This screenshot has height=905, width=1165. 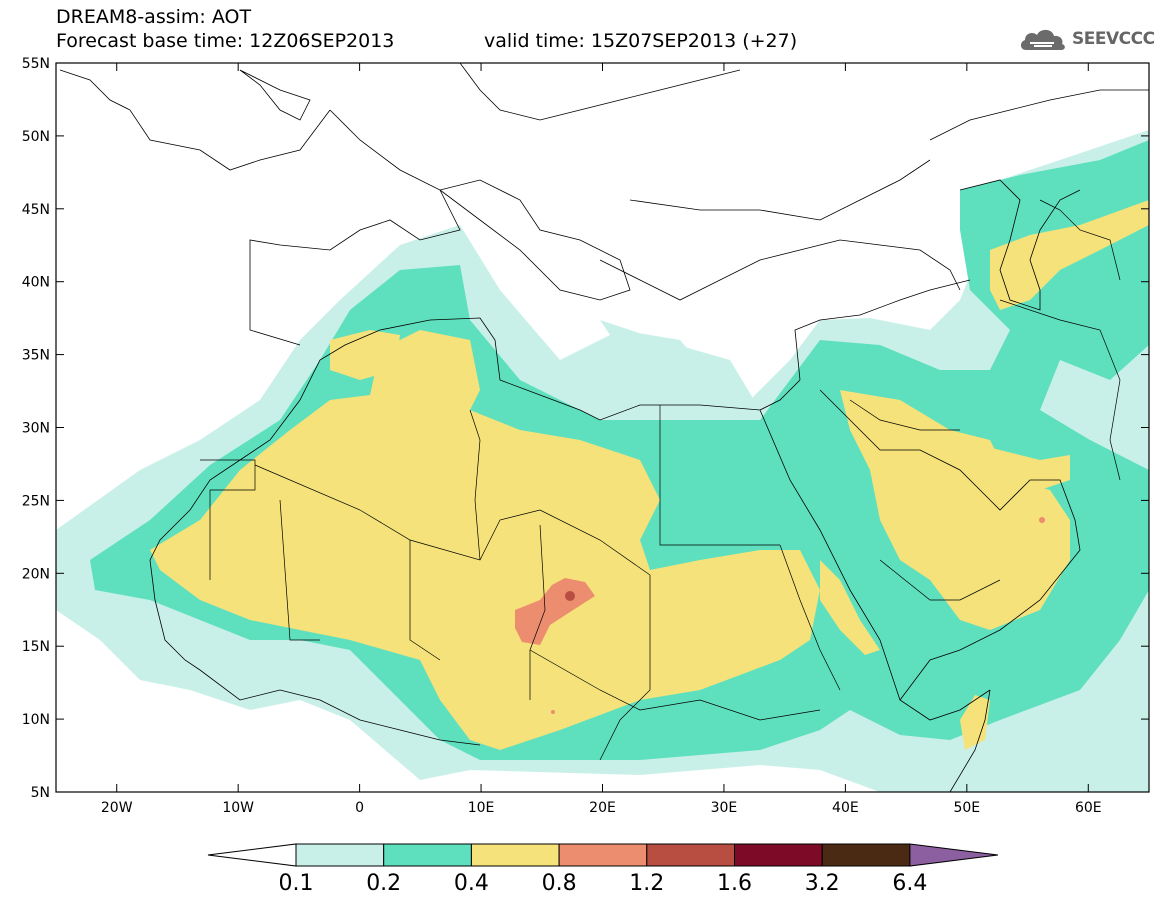 What do you see at coordinates (225, 41) in the screenshot?
I see `base-time: Forecast base time: 12Z06SEP2013` at bounding box center [225, 41].